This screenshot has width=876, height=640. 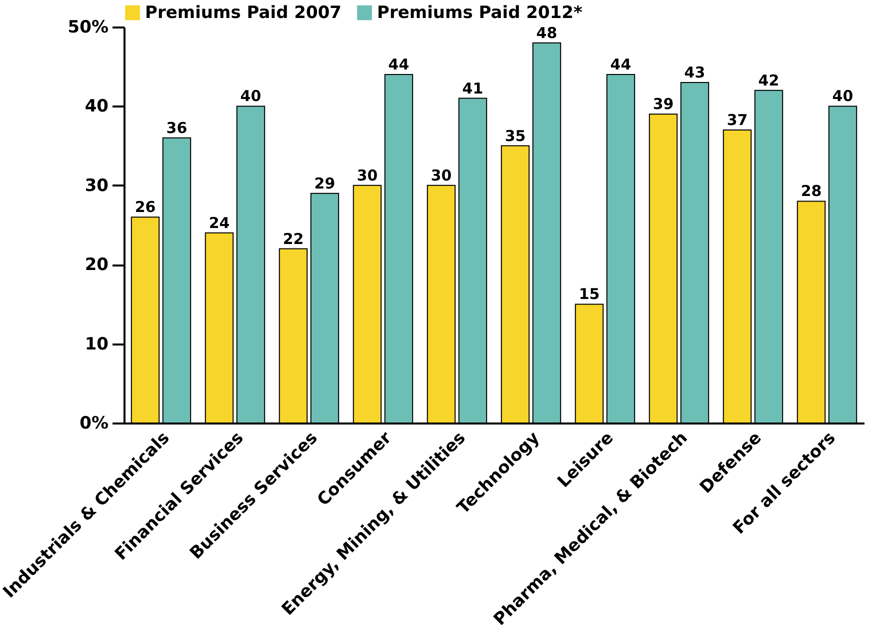 What do you see at coordinates (88, 28) in the screenshot?
I see `y-tick-label: 50%` at bounding box center [88, 28].